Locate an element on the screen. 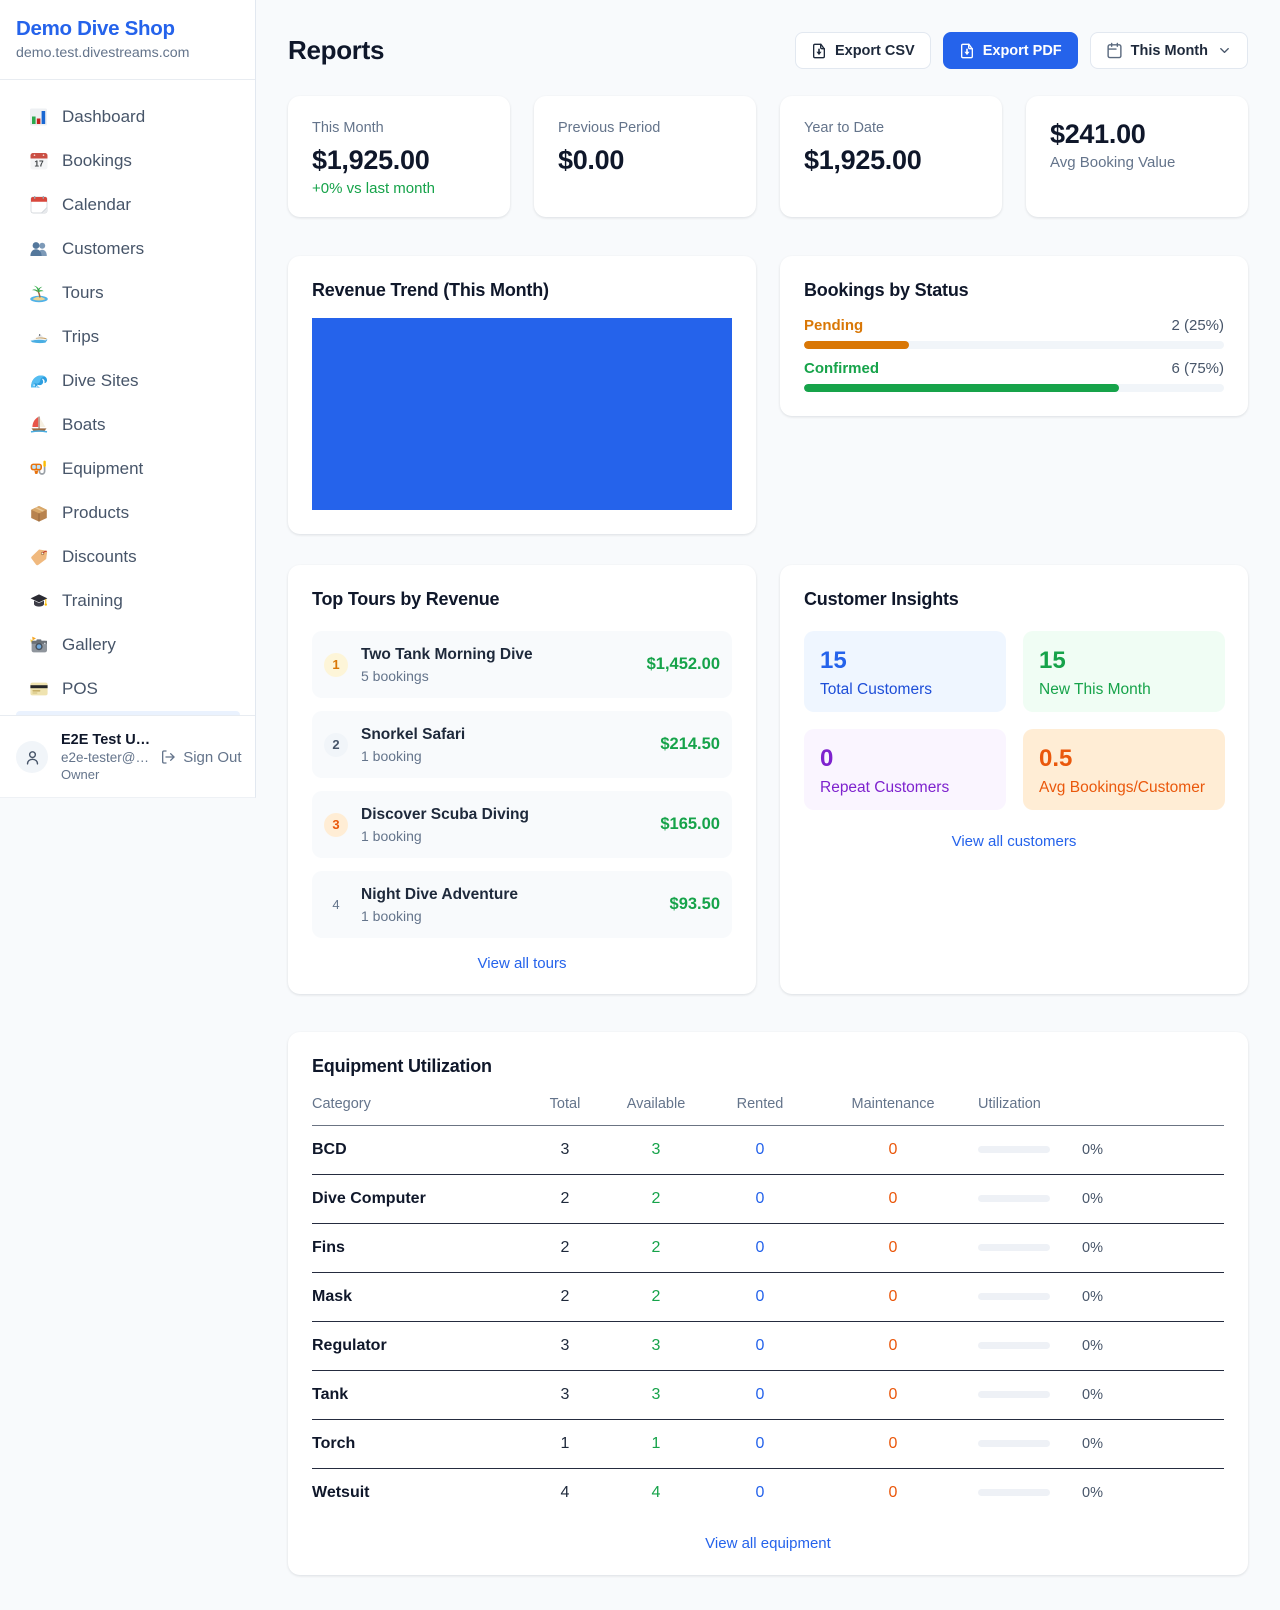 The height and width of the screenshot is (1610, 1280). svg-text: 17 is located at coordinates (39, 164).